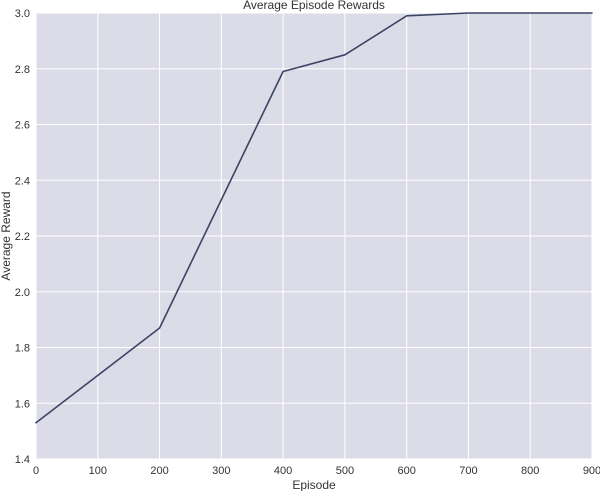 The height and width of the screenshot is (491, 600). I want to click on x-tick-label: 500, so click(345, 471).